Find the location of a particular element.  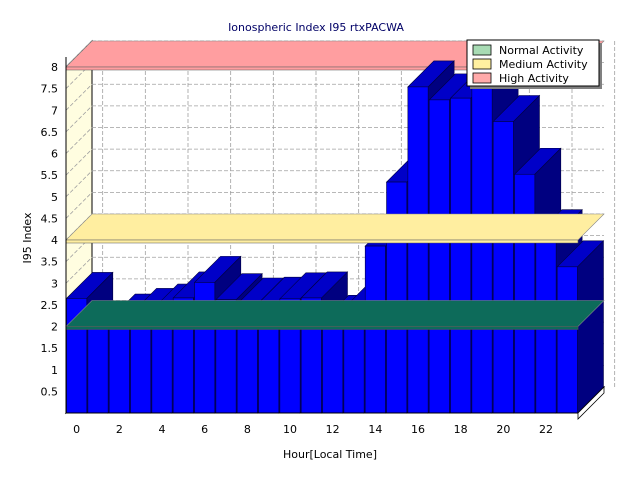

y-tick-label: 4.5 is located at coordinates (50, 218).